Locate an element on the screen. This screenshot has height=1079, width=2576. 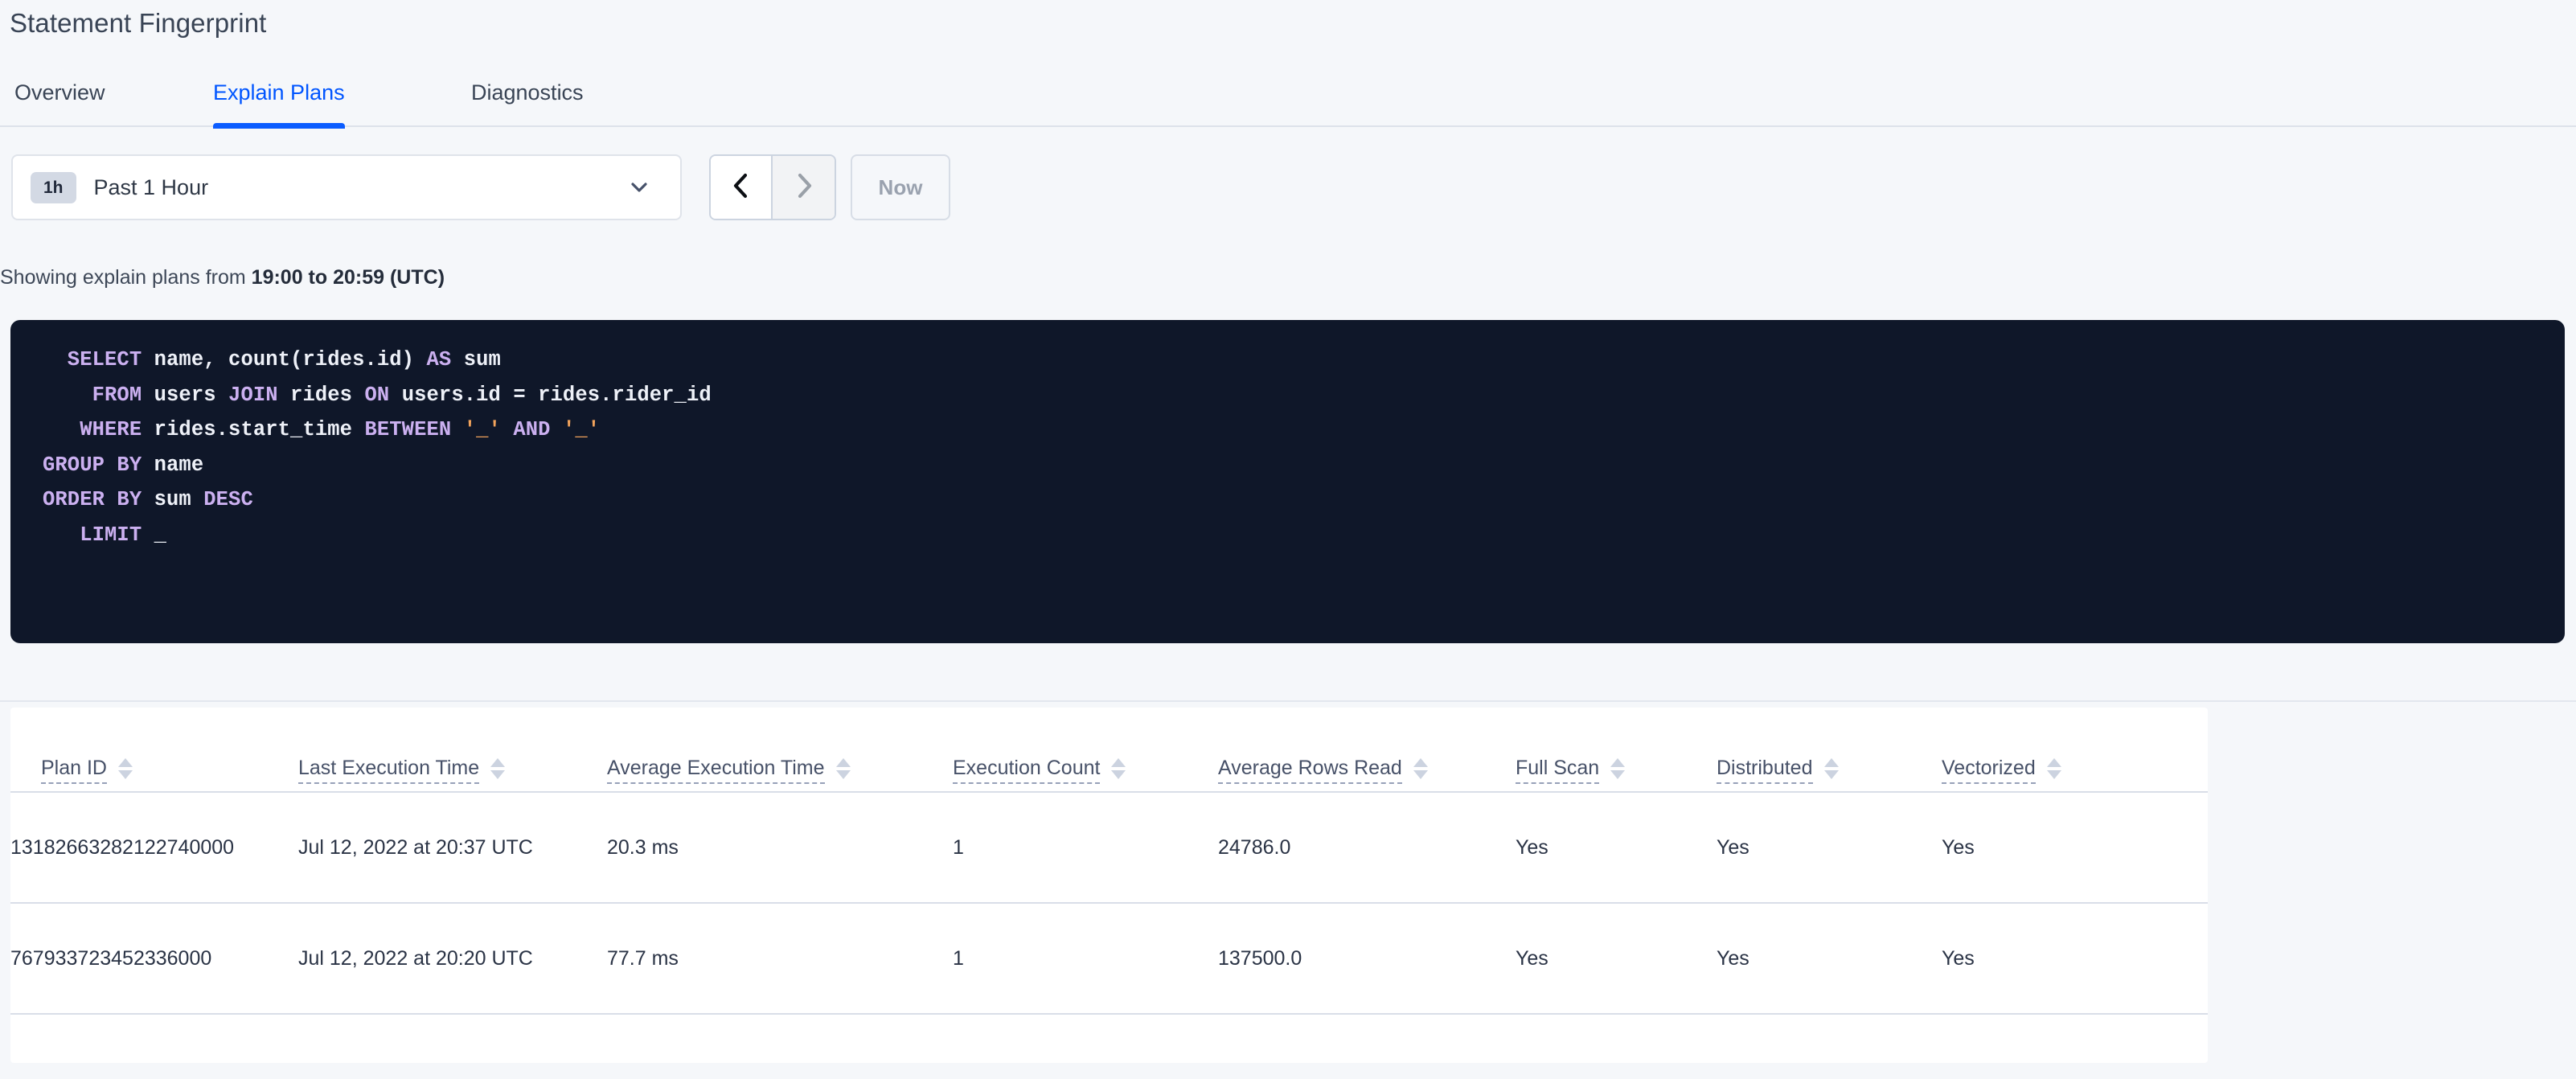
tab-explain-plans: Explain Plans is located at coordinates (279, 93).